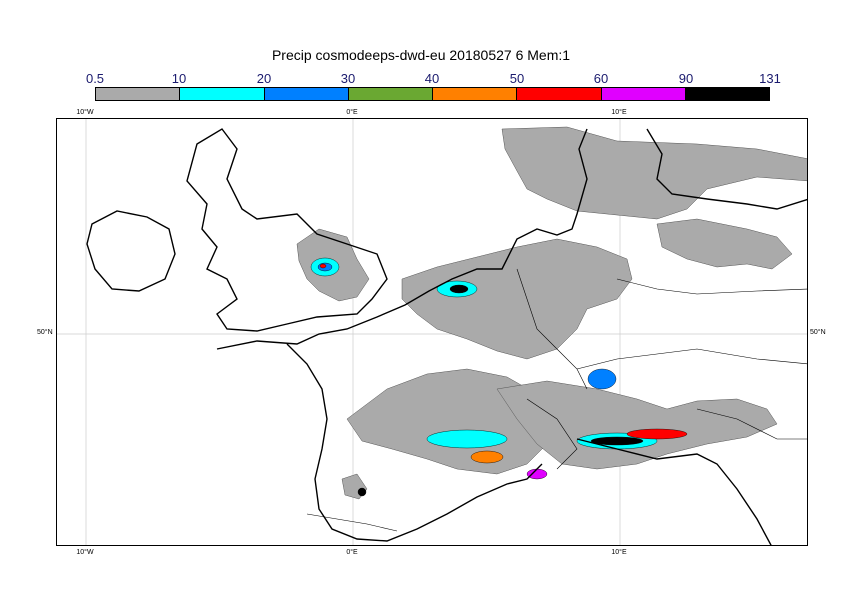  I want to click on legend-label: 50, so click(517, 78).